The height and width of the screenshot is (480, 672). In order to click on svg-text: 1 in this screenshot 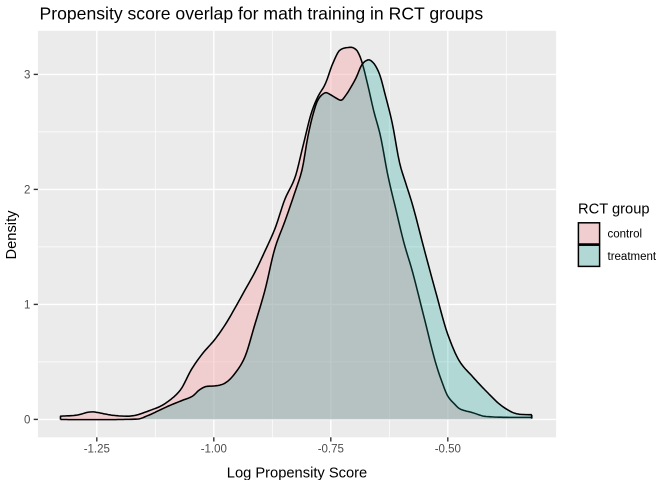, I will do `click(27, 305)`.